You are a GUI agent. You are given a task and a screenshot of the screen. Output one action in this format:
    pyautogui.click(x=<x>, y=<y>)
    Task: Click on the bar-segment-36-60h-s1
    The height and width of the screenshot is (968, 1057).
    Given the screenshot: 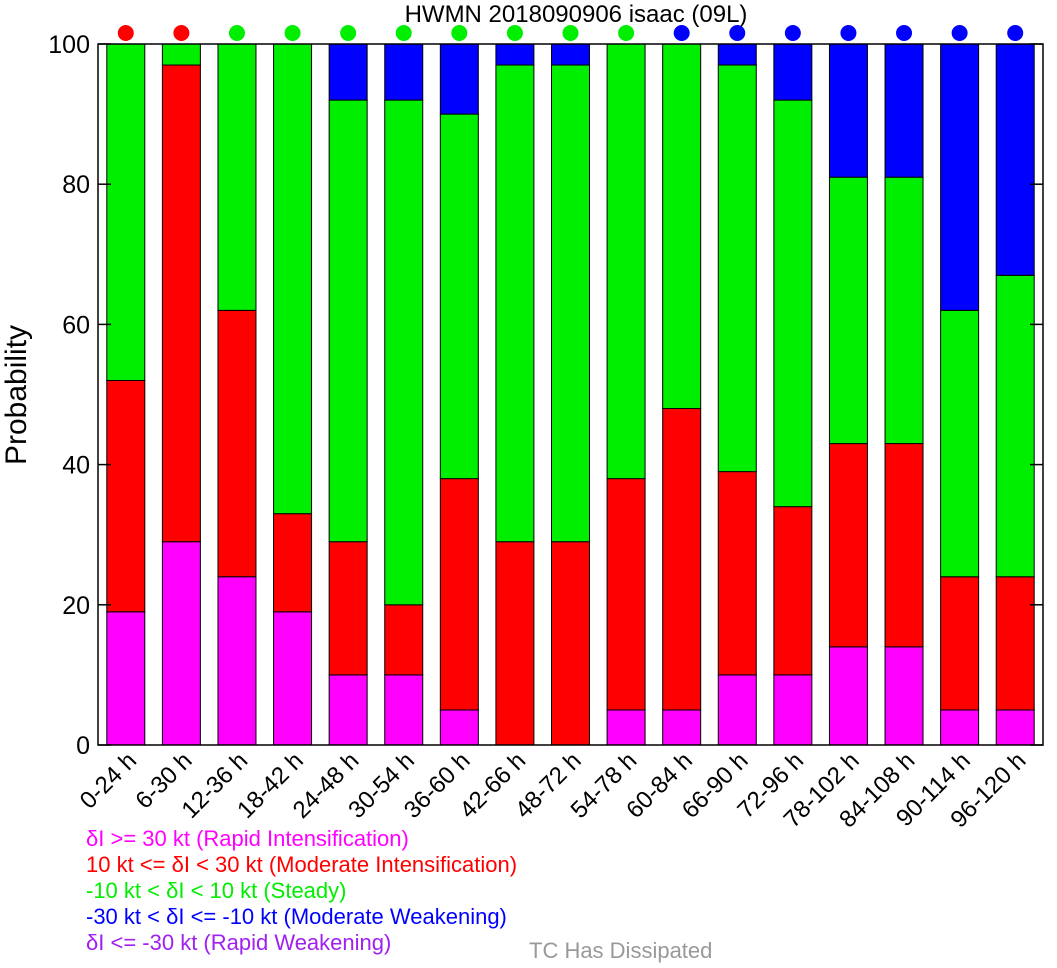 What is the action you would take?
    pyautogui.click(x=459, y=594)
    